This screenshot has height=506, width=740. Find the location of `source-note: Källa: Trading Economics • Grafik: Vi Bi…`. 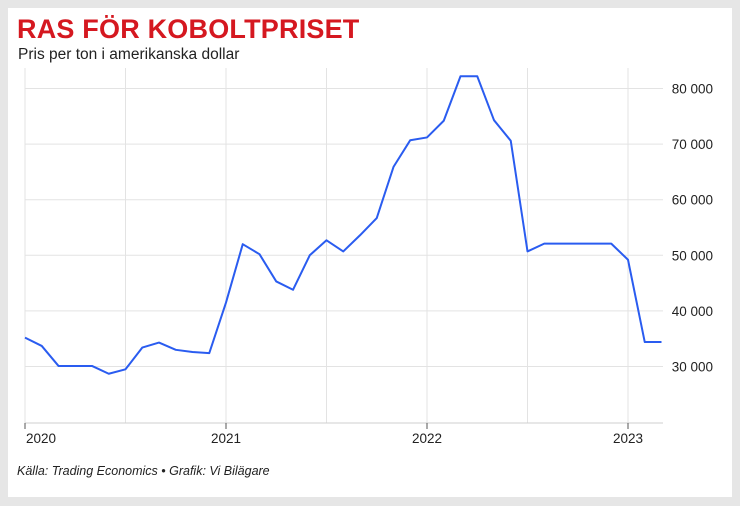

source-note: Källa: Trading Economics • Grafik: Vi Bi… is located at coordinates (143, 471).